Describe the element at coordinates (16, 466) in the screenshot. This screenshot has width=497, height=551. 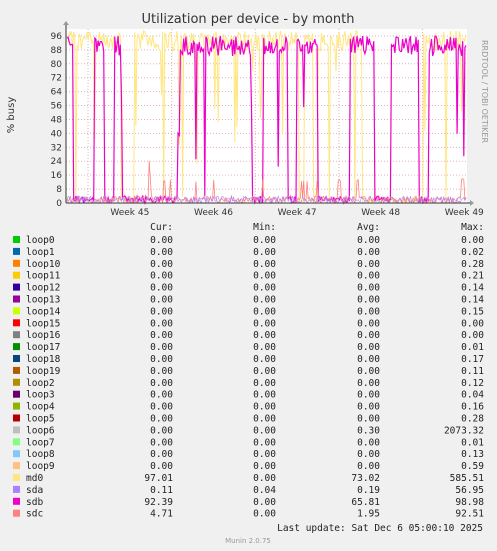
I see `legend-swatch-loop9` at that location.